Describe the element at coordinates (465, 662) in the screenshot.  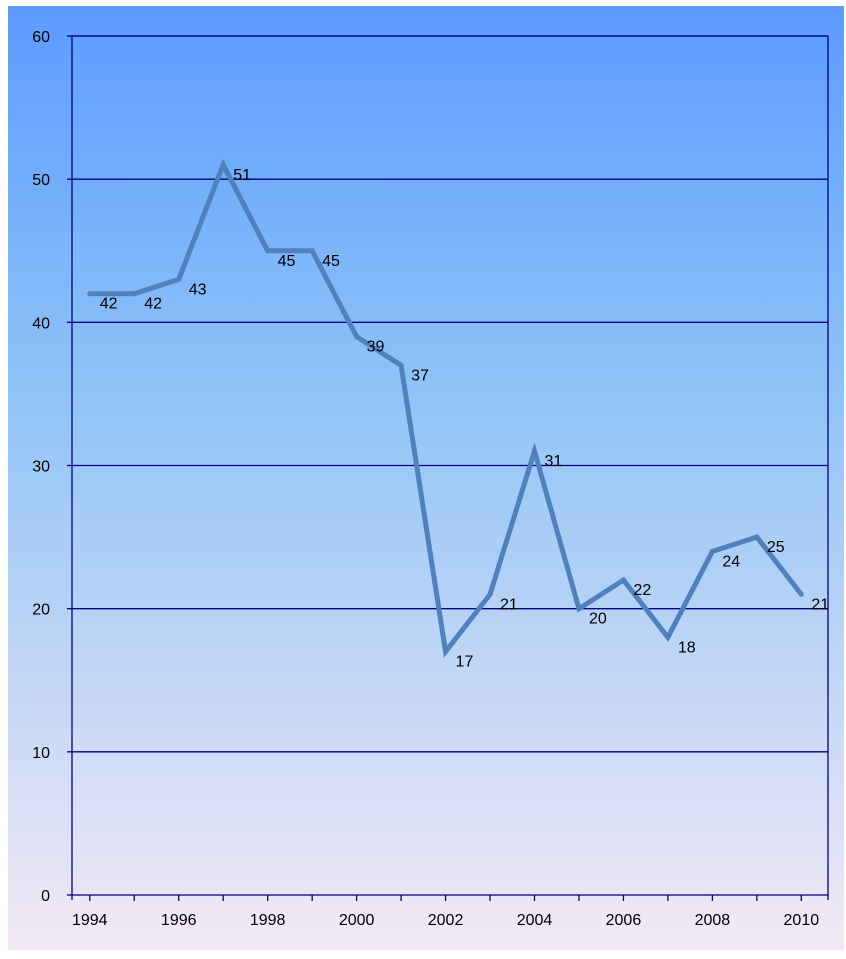
I see `data-label: 17` at that location.